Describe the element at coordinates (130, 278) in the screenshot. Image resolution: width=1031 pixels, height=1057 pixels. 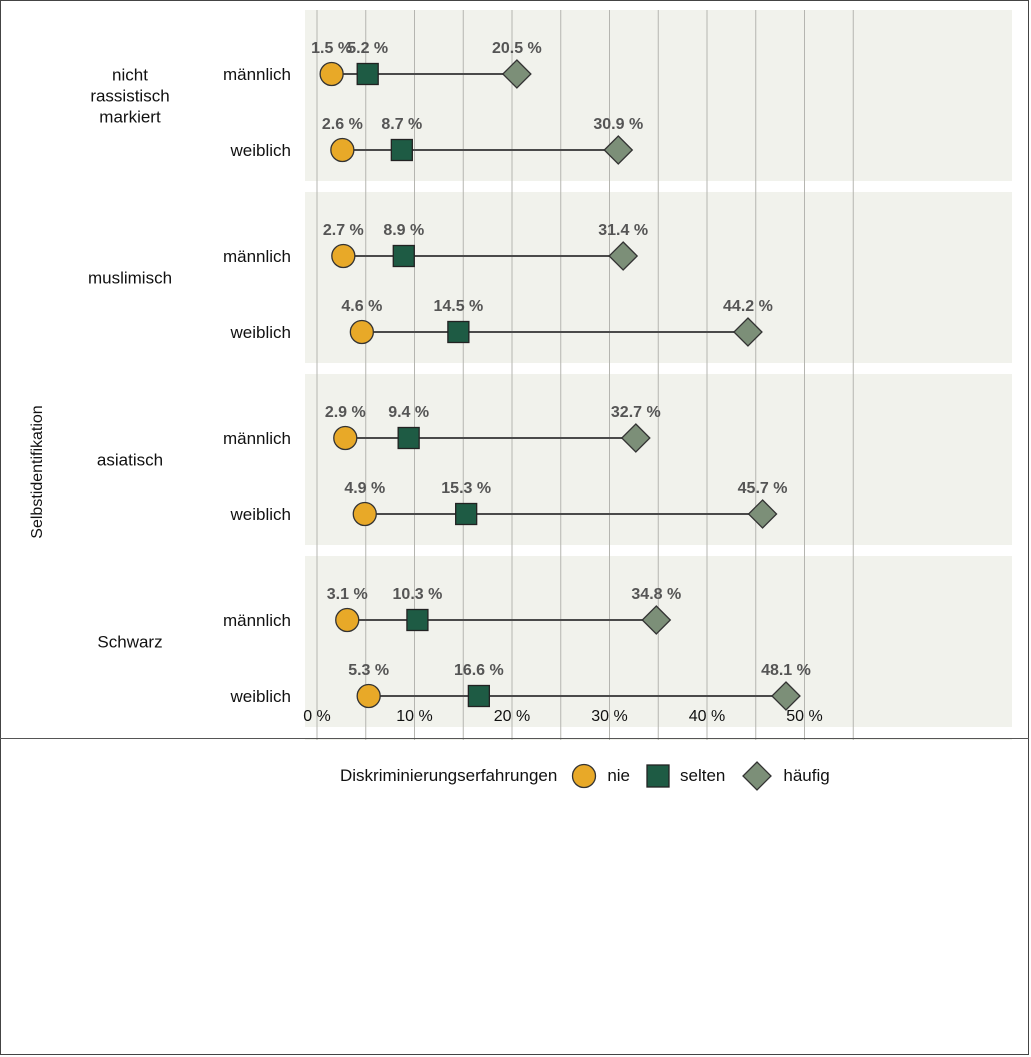
I see `group-label: muslimisch` at that location.